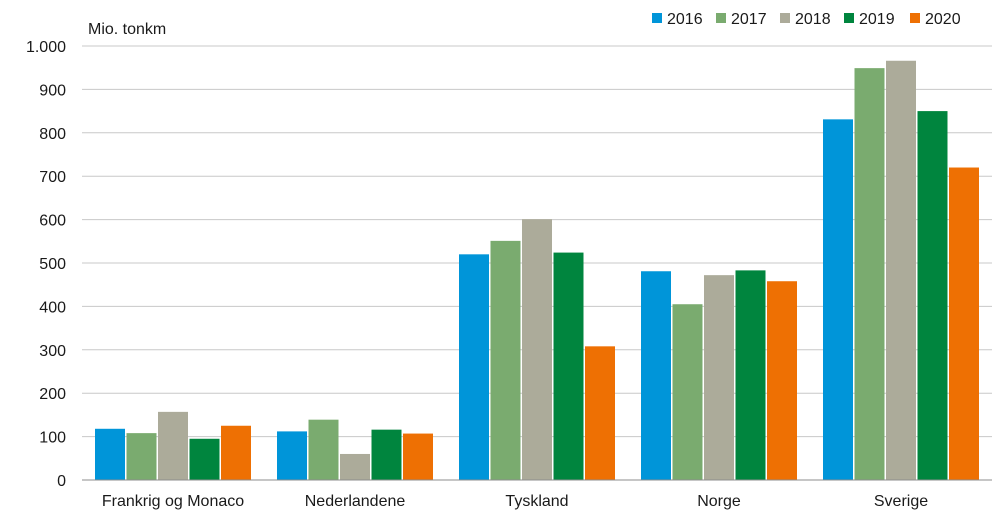 The width and height of the screenshot is (1002, 516). I want to click on y-unit-label: Mio. tonkm, so click(127, 29).